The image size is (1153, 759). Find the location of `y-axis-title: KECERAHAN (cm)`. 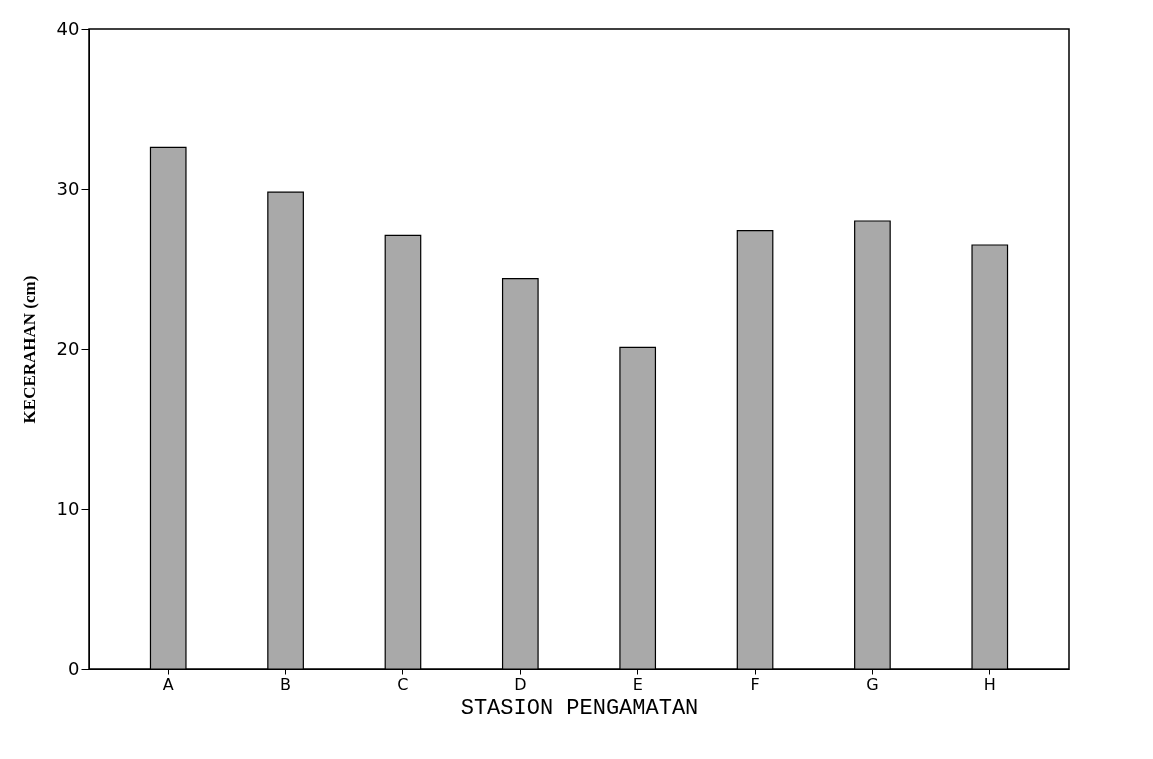

y-axis-title: KECERAHAN (cm) is located at coordinates (29, 349).